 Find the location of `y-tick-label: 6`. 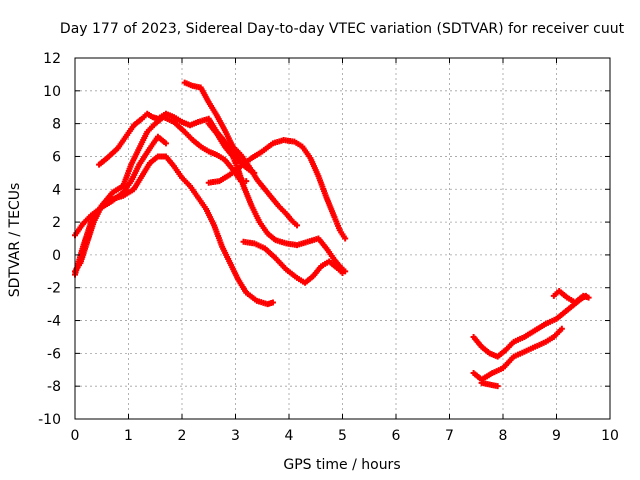

y-tick-label: 6 is located at coordinates (56, 157).